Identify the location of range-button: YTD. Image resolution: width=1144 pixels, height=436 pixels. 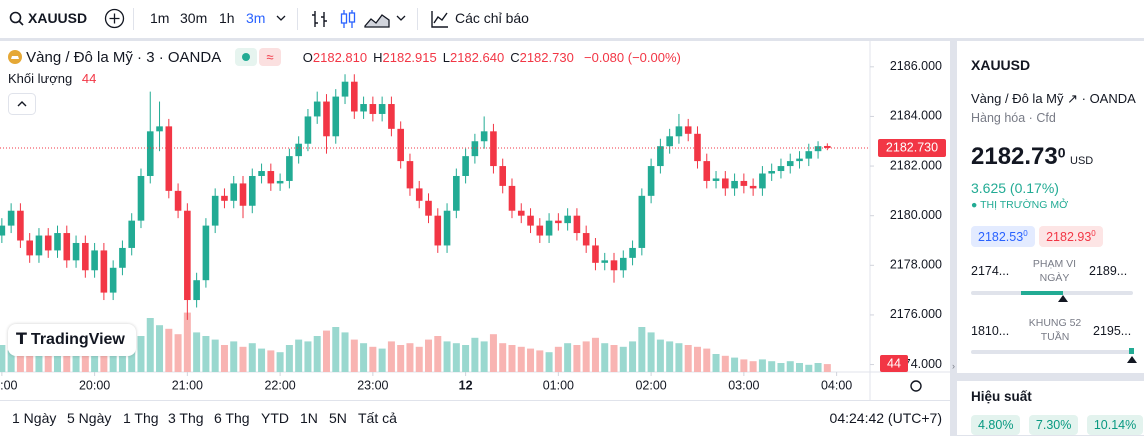
(275, 418).